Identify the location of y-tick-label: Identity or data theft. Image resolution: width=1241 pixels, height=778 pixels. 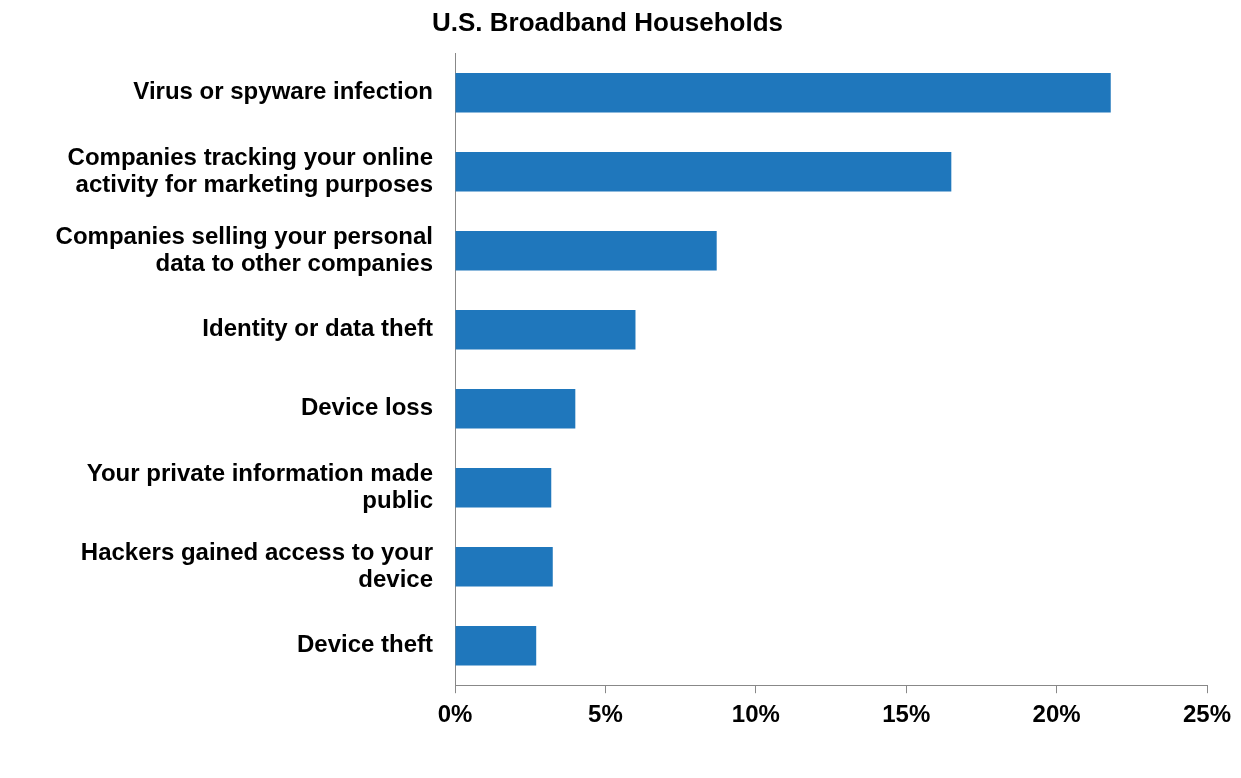
(318, 328).